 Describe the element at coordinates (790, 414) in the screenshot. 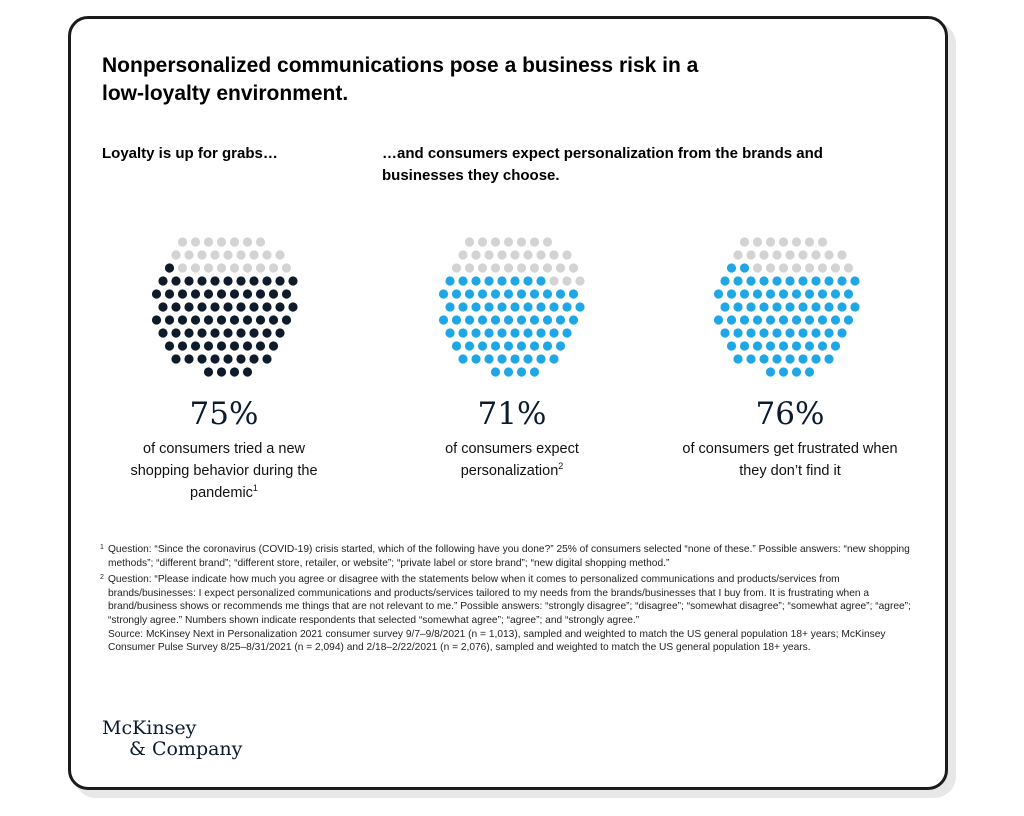

I see `stat-3-value: 76%` at that location.